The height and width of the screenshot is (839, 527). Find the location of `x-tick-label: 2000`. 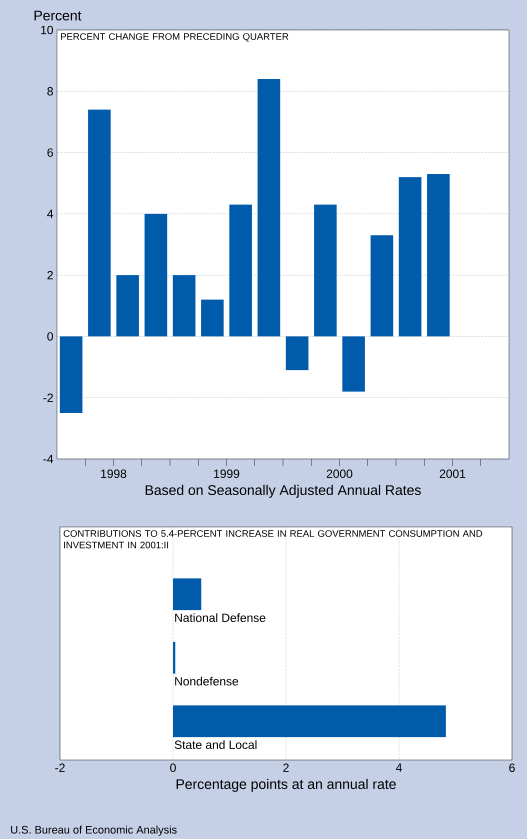

x-tick-label: 2000 is located at coordinates (339, 474).